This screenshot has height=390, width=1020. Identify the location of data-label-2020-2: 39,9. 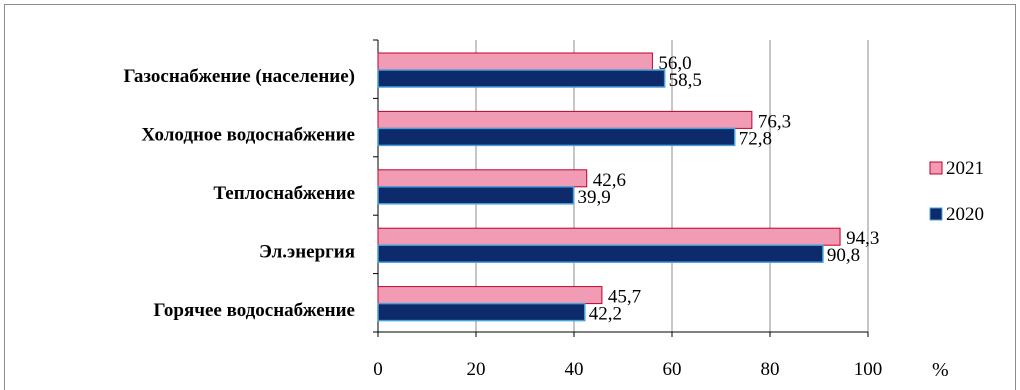
(594, 197).